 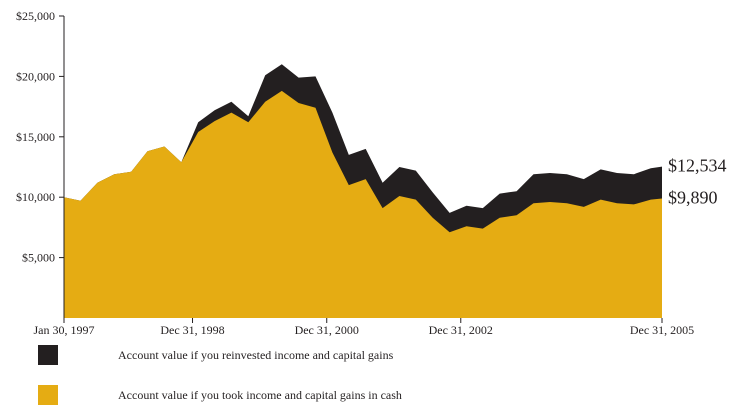 What do you see at coordinates (662, 330) in the screenshot?
I see `x-tick-label-4: Dec 31, 2005` at bounding box center [662, 330].